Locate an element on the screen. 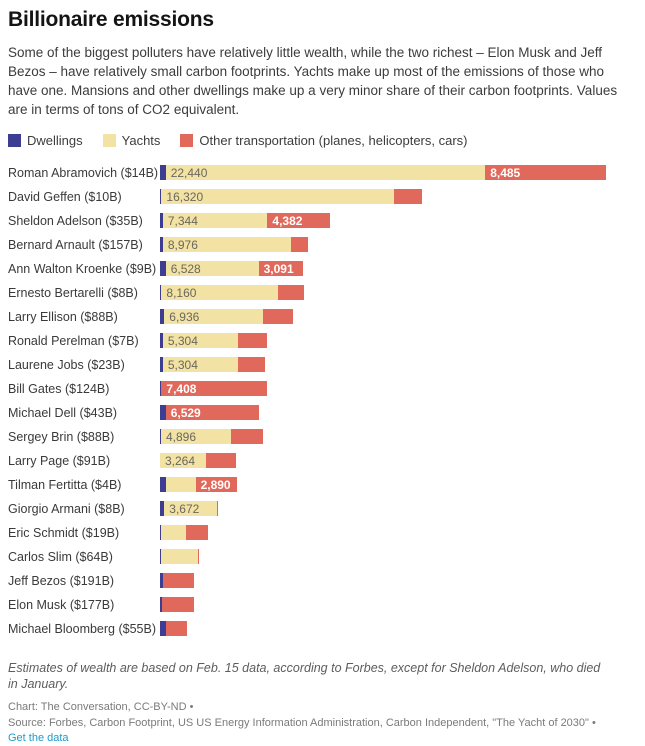 The image size is (645, 746). bar-track: 8,976 is located at coordinates (398, 245).